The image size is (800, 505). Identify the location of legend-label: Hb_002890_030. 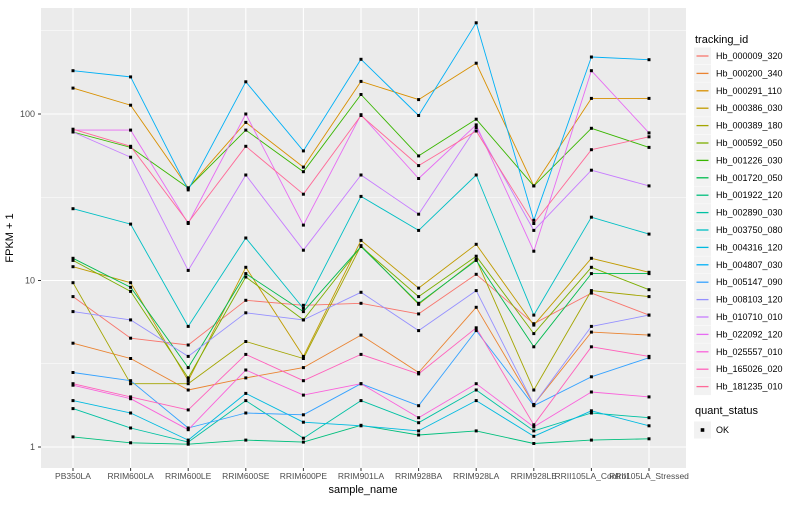
(749, 213).